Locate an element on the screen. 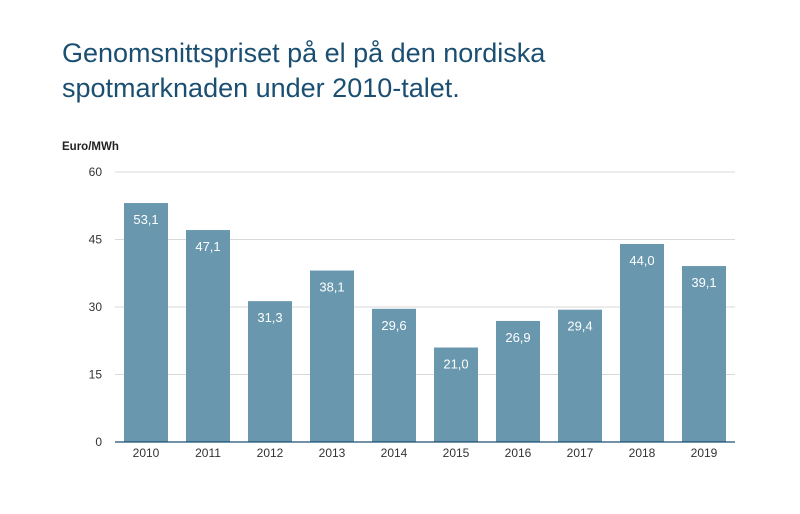  data-label-2015: 21,0 is located at coordinates (455, 364).